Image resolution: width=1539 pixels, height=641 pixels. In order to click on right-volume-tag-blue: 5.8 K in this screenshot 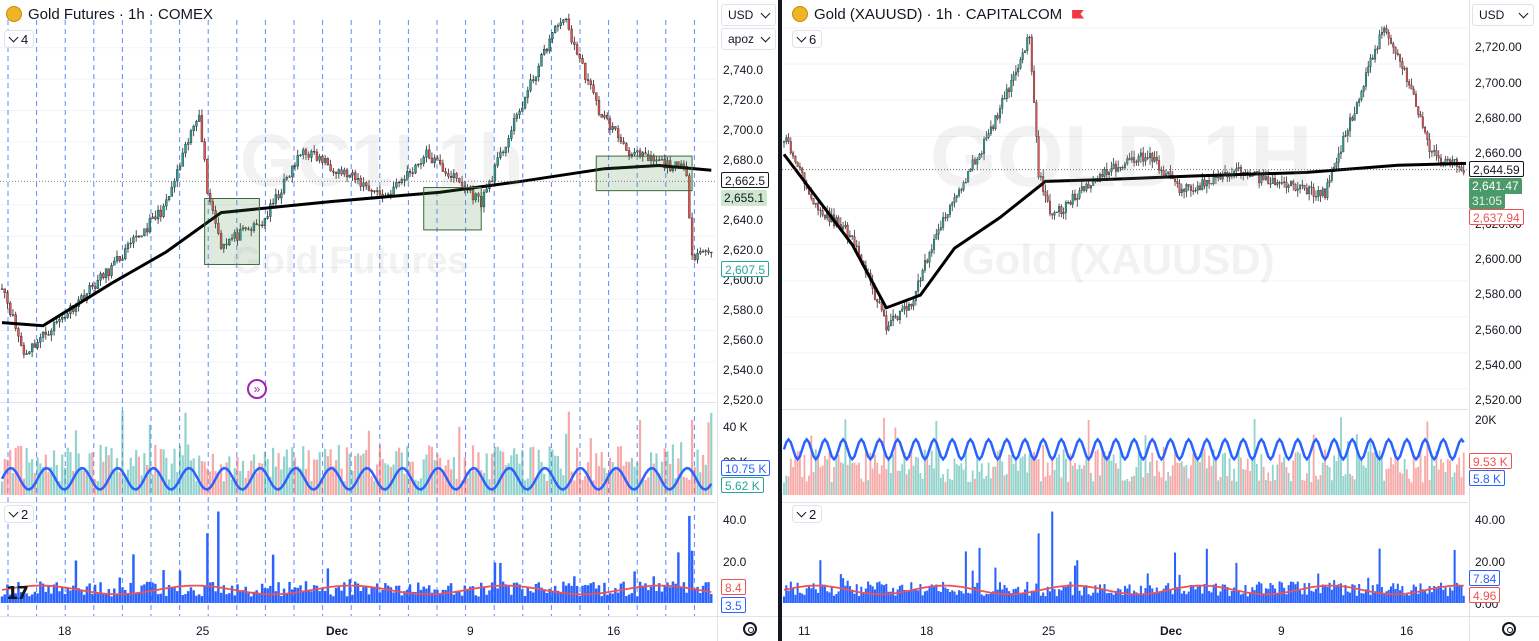, I will do `click(1487, 478)`.